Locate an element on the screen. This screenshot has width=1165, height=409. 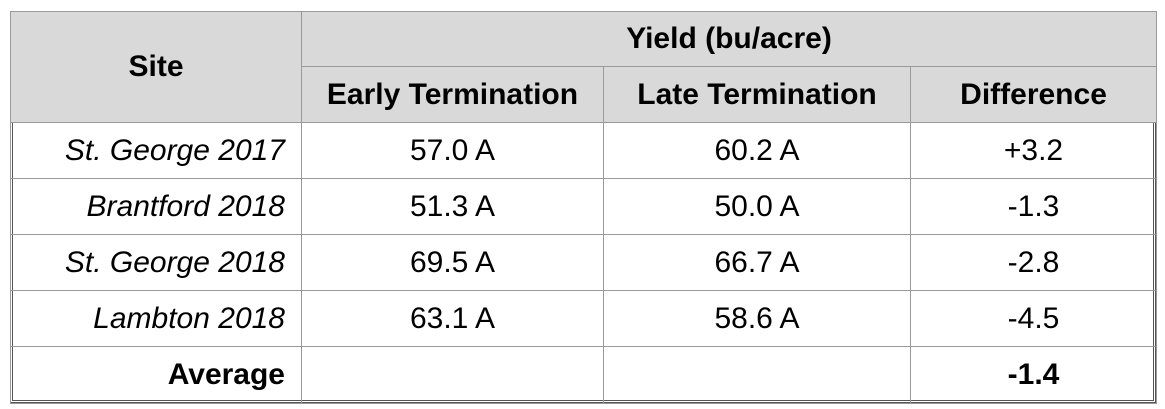
early-cell: 69.5 A is located at coordinates (452, 262).